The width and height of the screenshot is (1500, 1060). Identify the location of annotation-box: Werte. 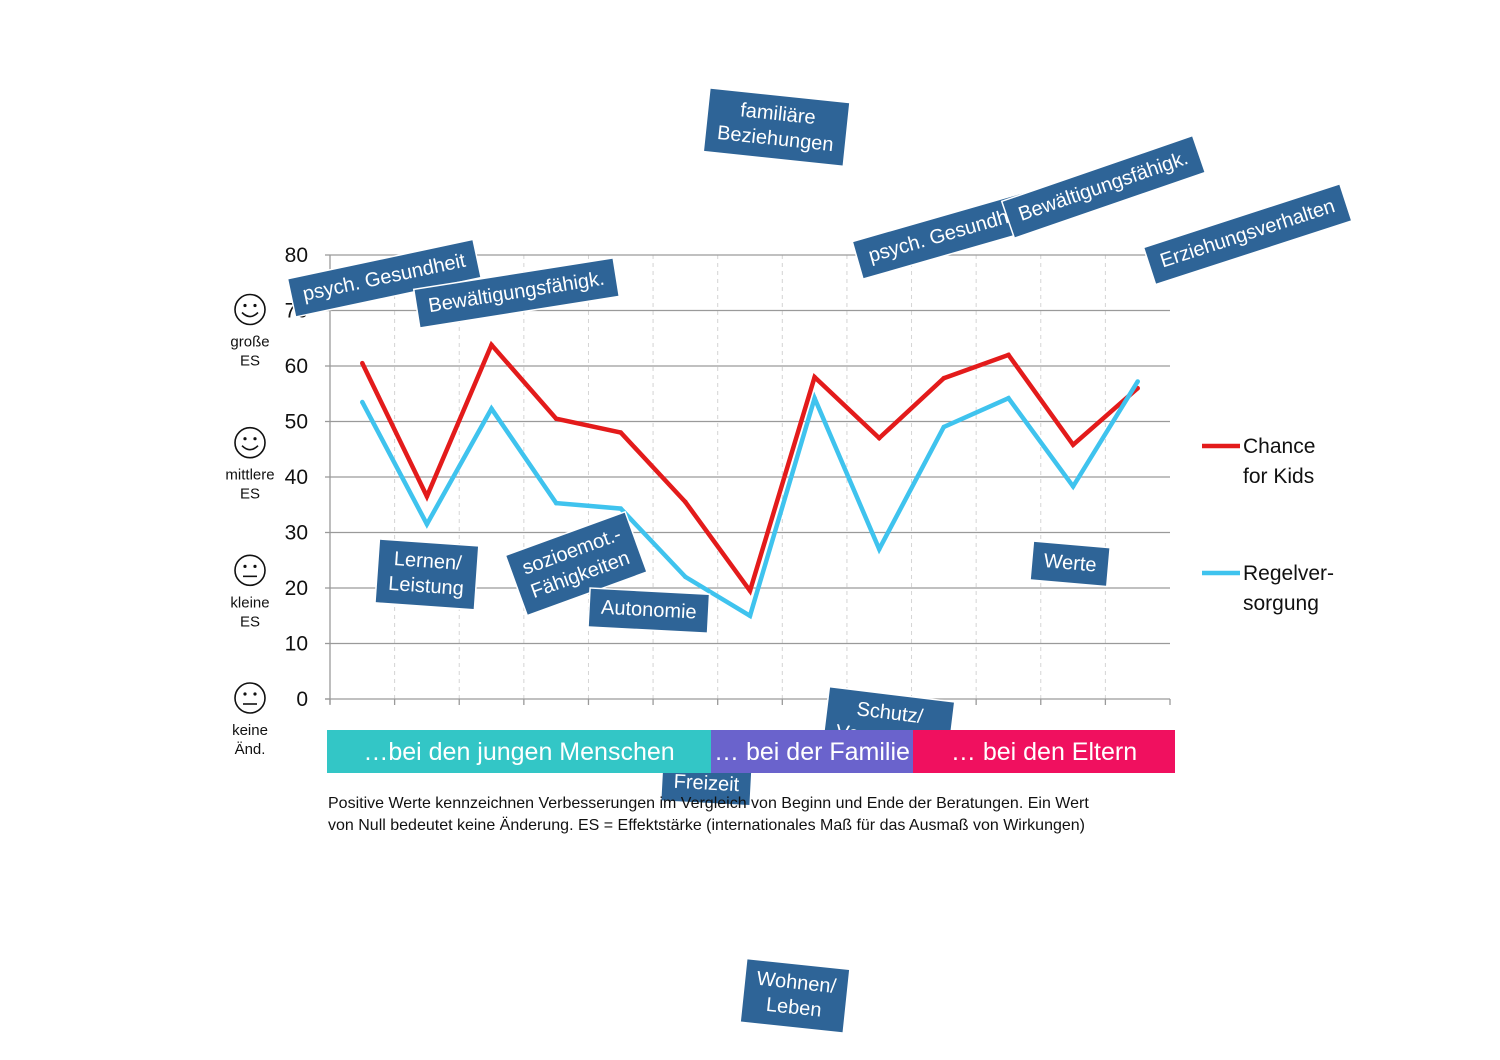
(1070, 564).